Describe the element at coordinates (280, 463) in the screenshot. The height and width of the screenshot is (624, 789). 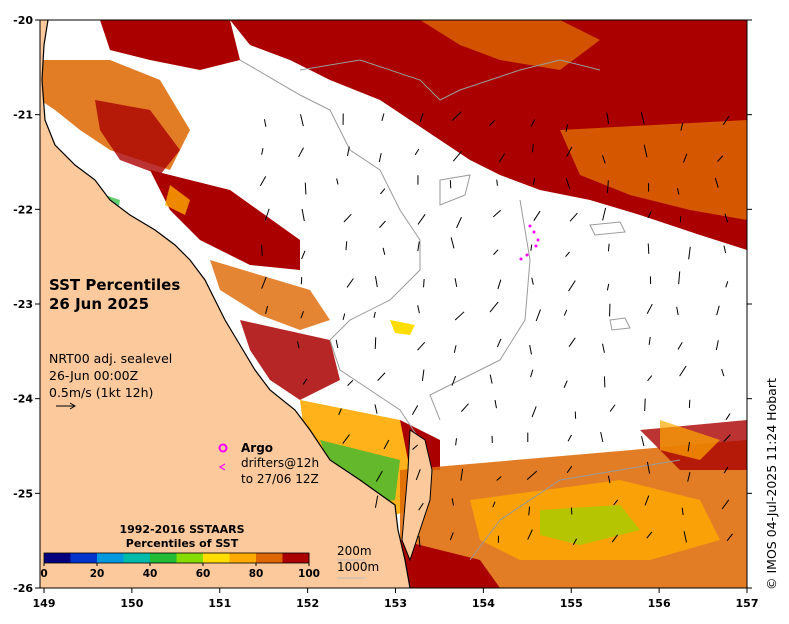
I see `drifter-label-line-1: drifters@12h` at that location.